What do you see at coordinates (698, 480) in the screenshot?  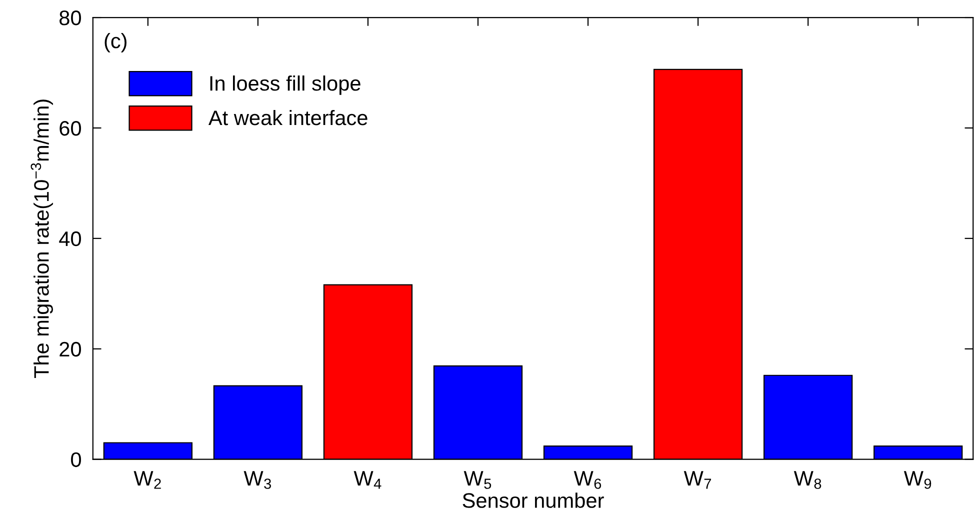 I see `x-tick-label: W$_{7}$` at bounding box center [698, 480].